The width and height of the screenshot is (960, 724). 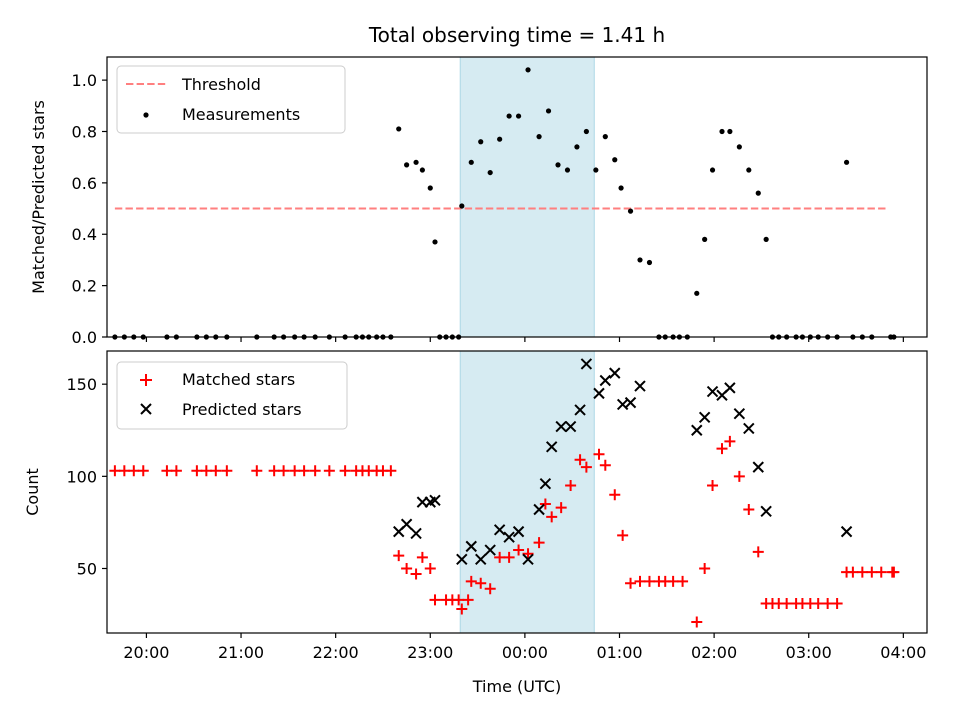 I want to click on legend-matched-label: Matched stars, so click(x=238, y=379).